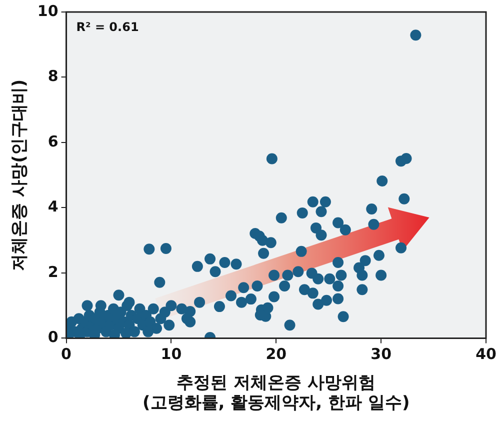  I want to click on y-tick-label: 6, so click(53, 141).